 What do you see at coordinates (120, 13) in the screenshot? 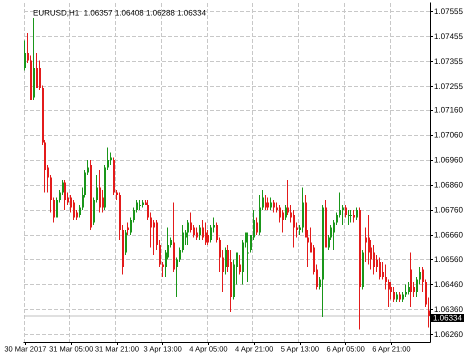
I see `text: EURUSD,H1 1.06357 1.06408 1.06288 1.06334` at bounding box center [120, 13].